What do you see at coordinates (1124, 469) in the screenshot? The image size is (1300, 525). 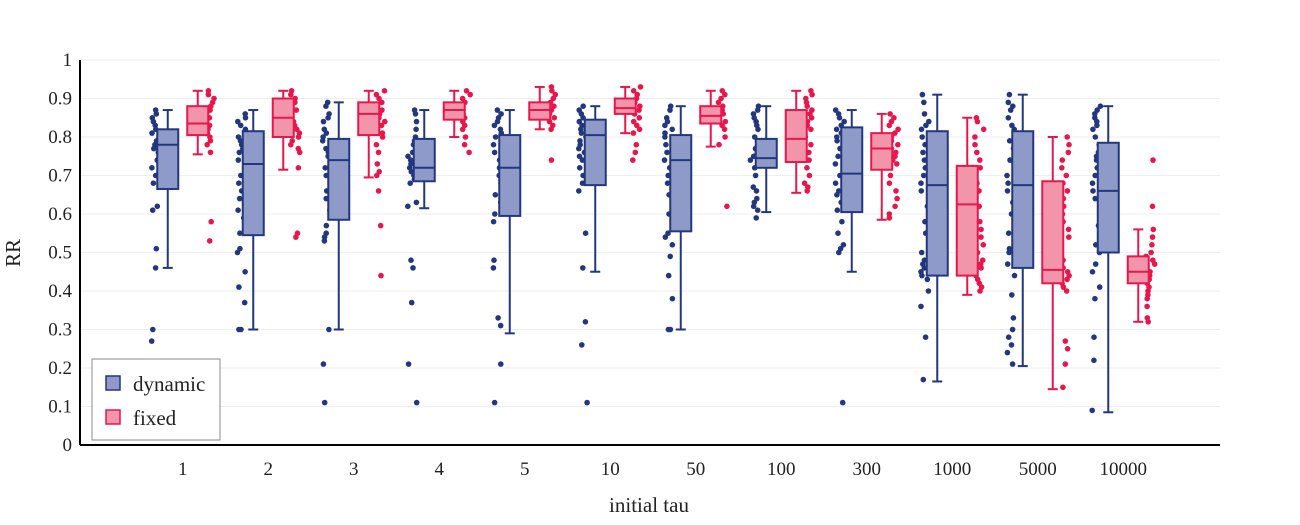 I see `x-tick-label-11: 10000` at bounding box center [1124, 469].